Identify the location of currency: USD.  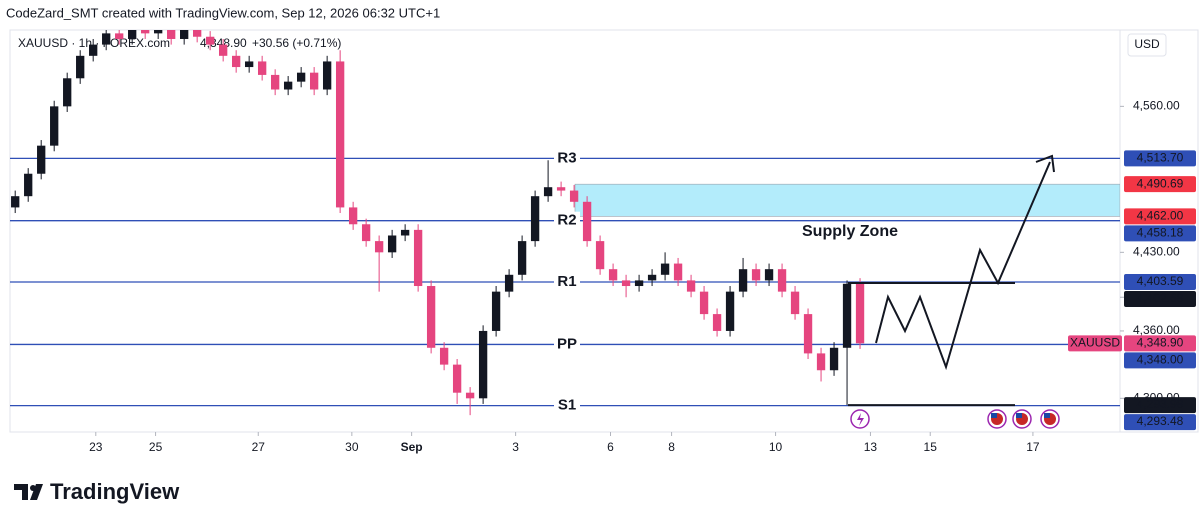
(1147, 44).